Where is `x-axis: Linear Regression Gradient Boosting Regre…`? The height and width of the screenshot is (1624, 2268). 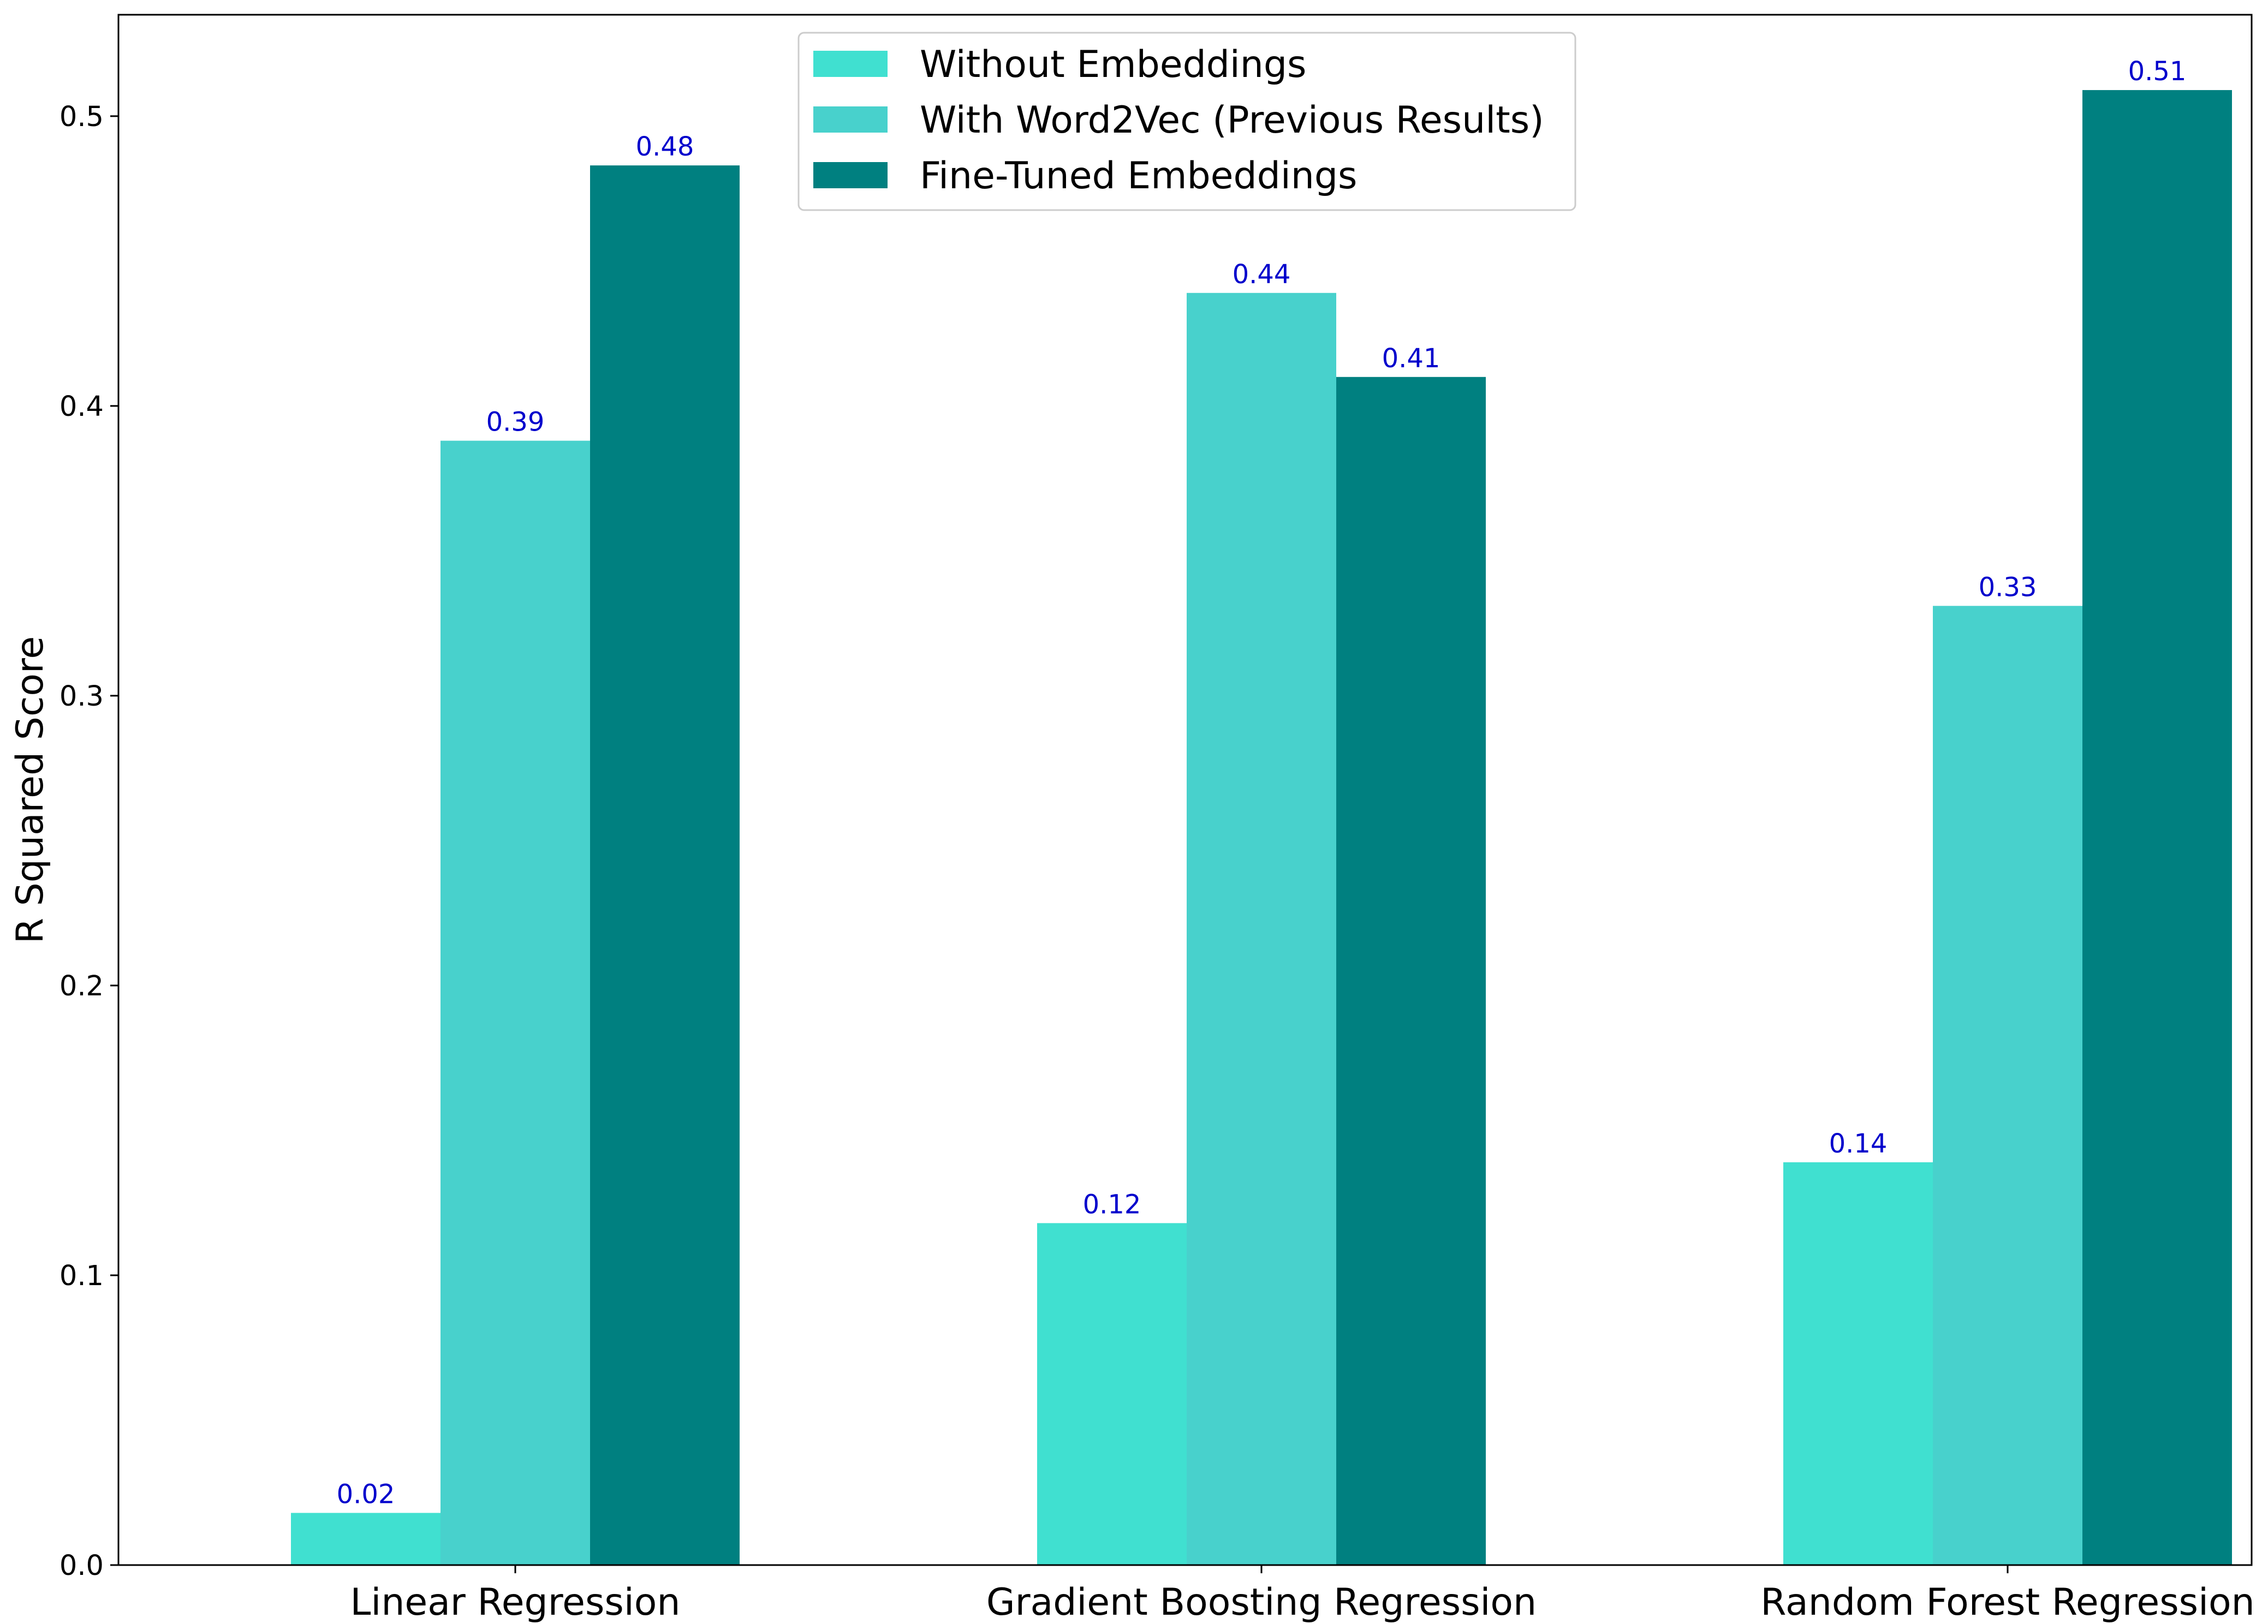 x-axis: Linear Regression Gradient Boosting Regre… is located at coordinates (1302, 1594).